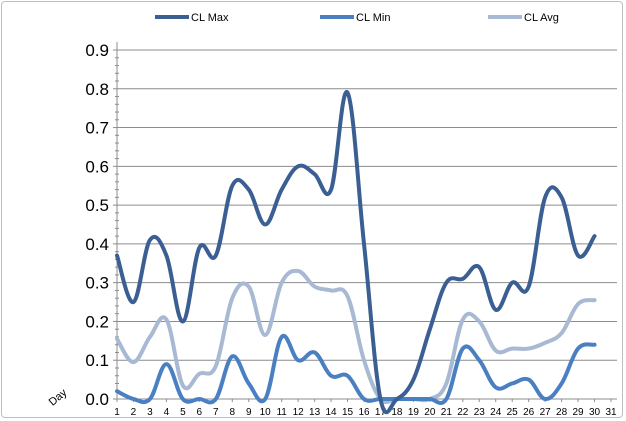 The height and width of the screenshot is (421, 626). I want to click on x-tick-label: 10, so click(266, 412).